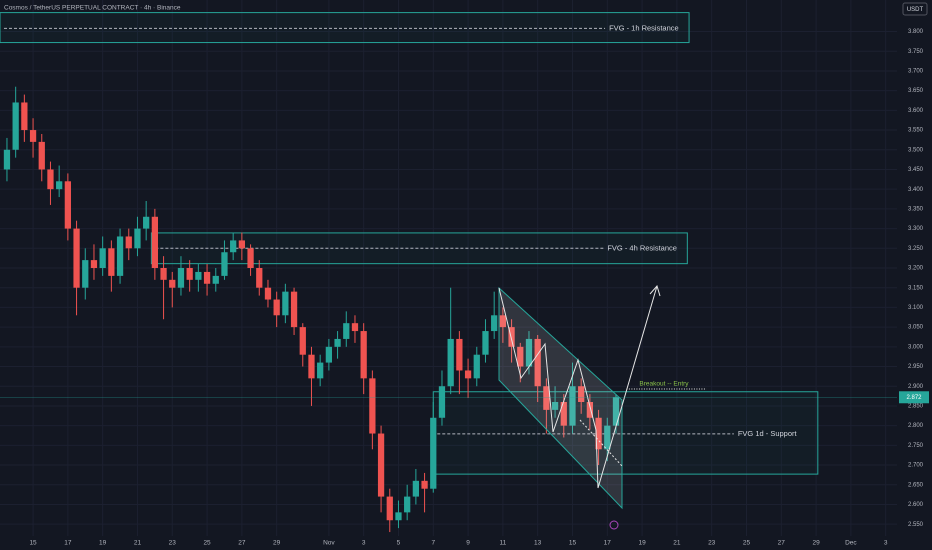  I want to click on y-tick-label: 2.900, so click(916, 387).